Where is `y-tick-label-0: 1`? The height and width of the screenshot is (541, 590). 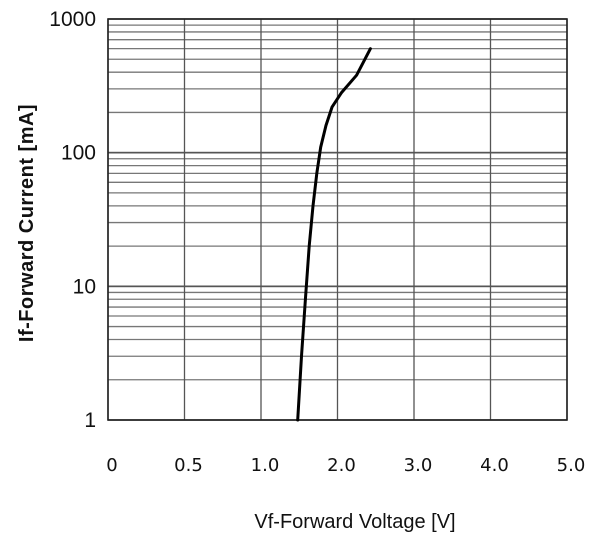 y-tick-label-0: 1 is located at coordinates (90, 420).